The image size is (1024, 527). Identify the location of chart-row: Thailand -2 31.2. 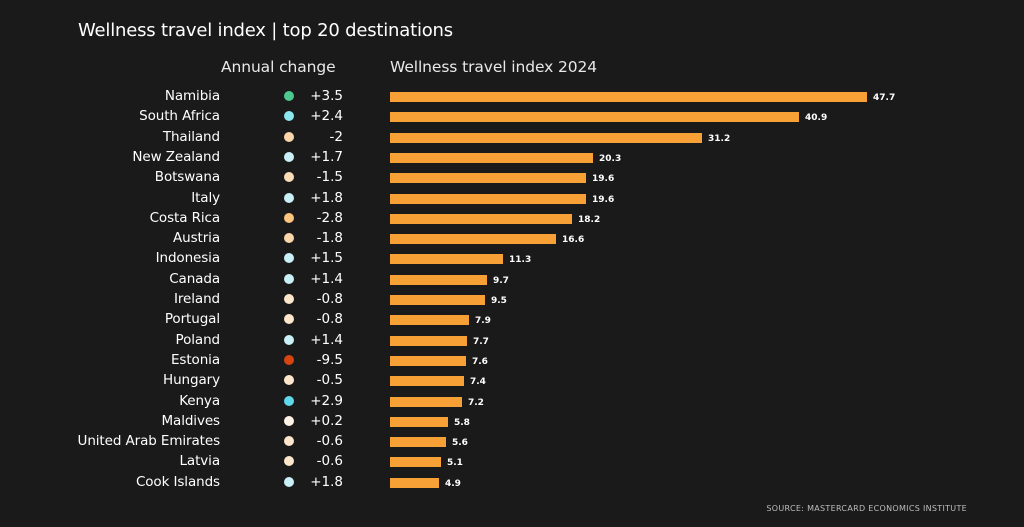
(512, 139).